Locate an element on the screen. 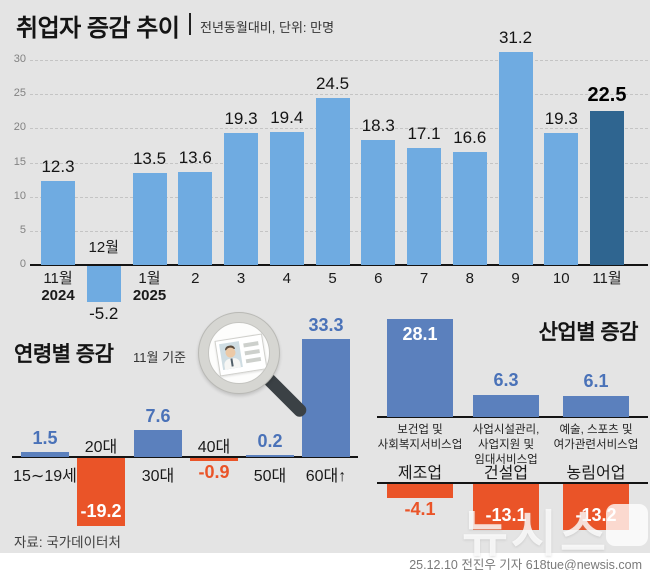 This screenshot has width=650, height=570. bar-category-label: 7 is located at coordinates (424, 279).